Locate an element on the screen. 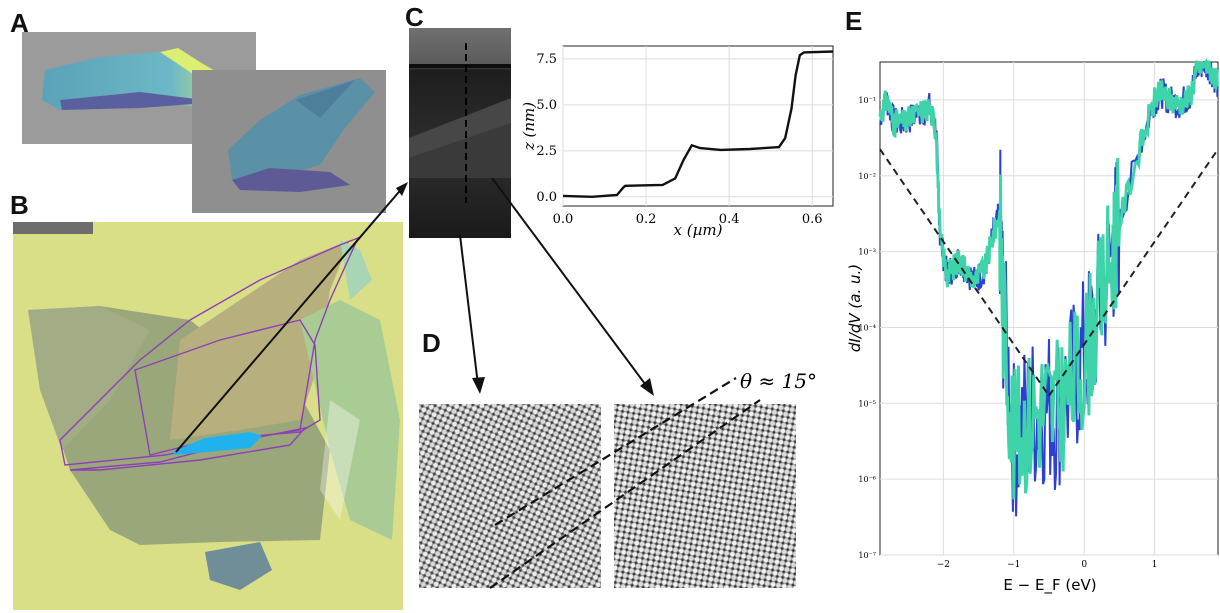  panel-label-e: E is located at coordinates (854, 21).